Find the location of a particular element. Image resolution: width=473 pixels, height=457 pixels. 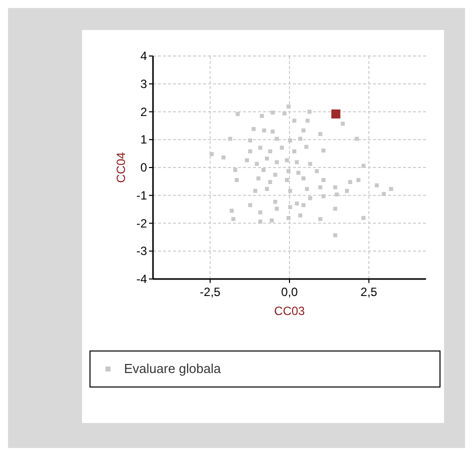

y-tick-label: 2 is located at coordinates (144, 111).